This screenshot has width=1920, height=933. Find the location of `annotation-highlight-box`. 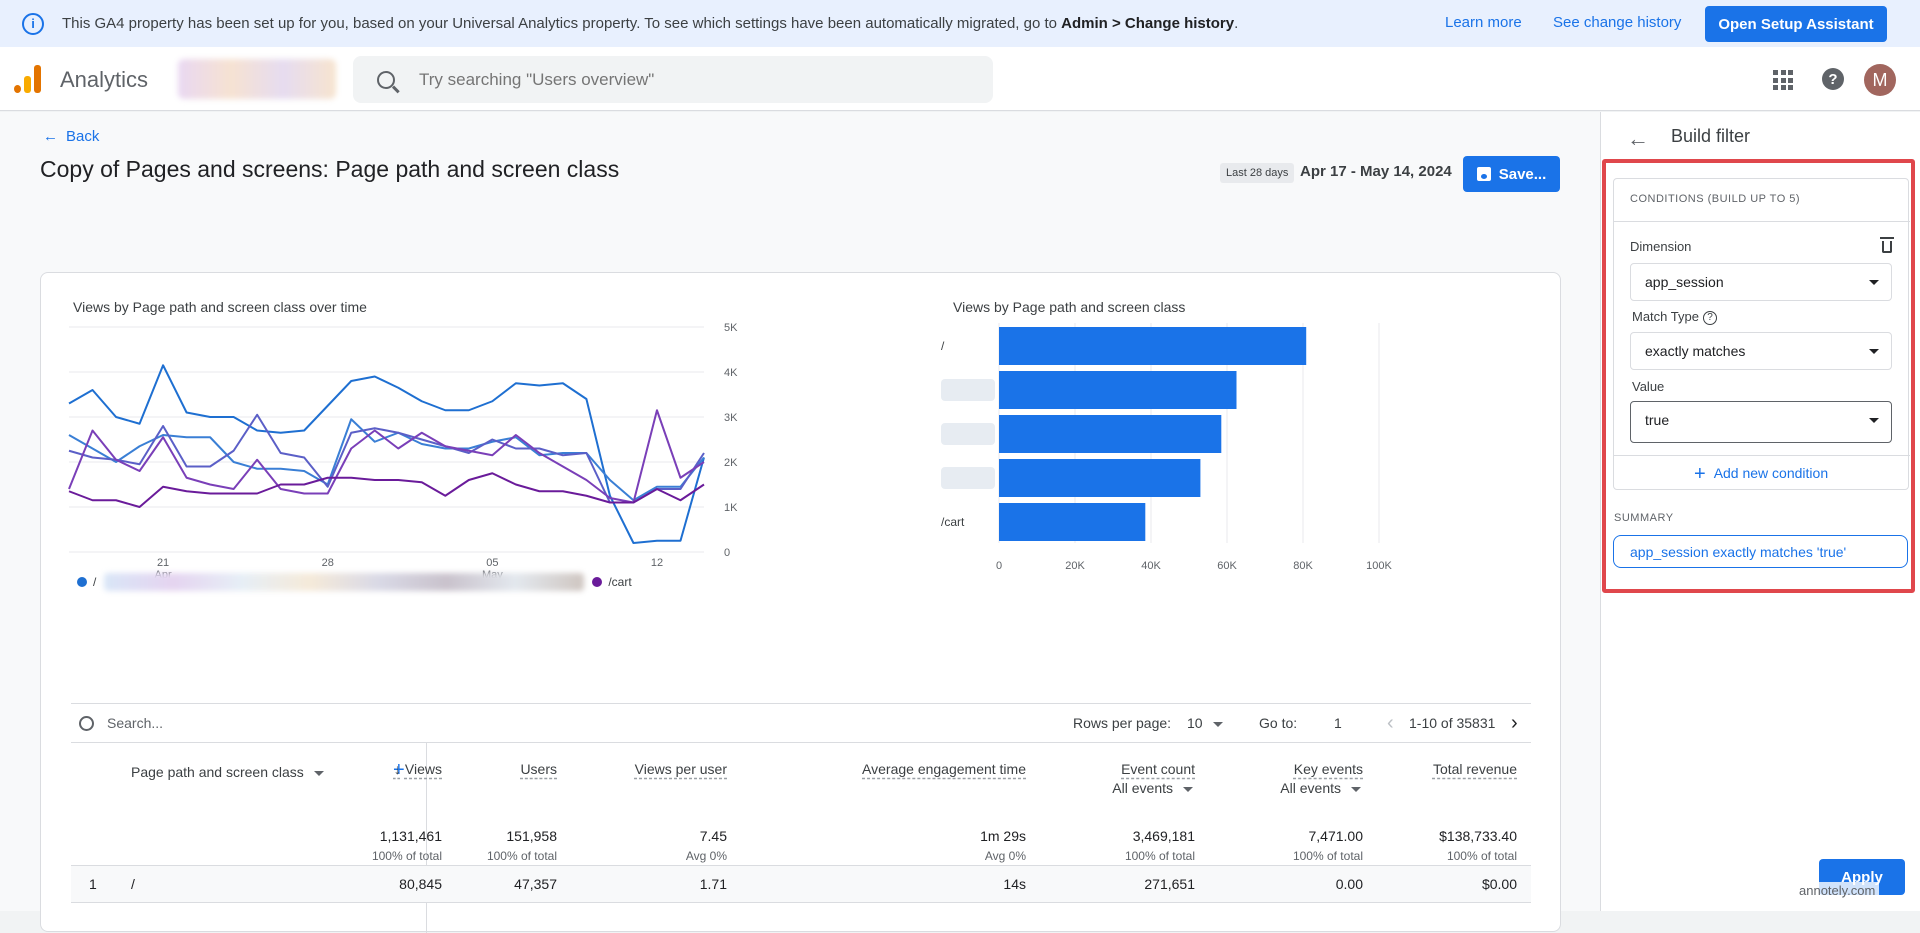

annotation-highlight-box is located at coordinates (1758, 376).